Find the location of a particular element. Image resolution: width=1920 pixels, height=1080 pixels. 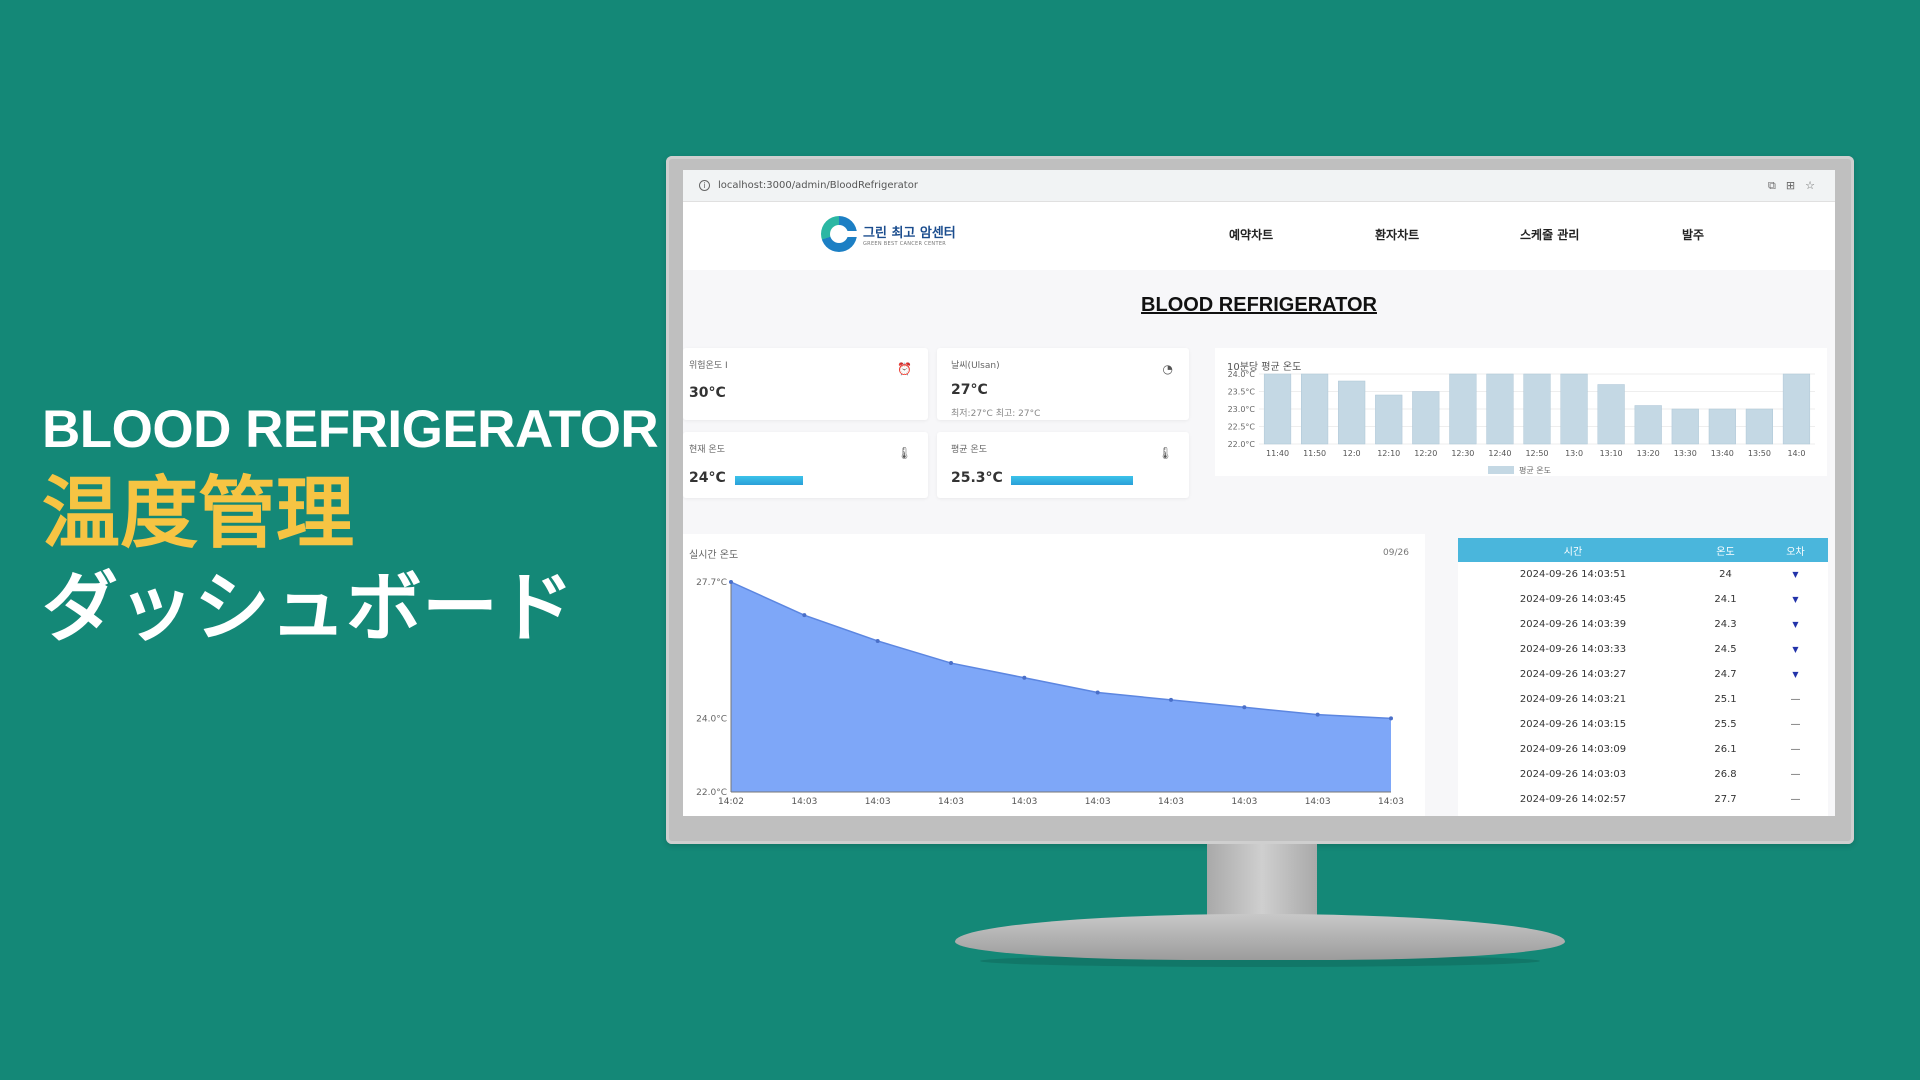

bar-x-tick-label: 12:30 is located at coordinates (1462, 453).